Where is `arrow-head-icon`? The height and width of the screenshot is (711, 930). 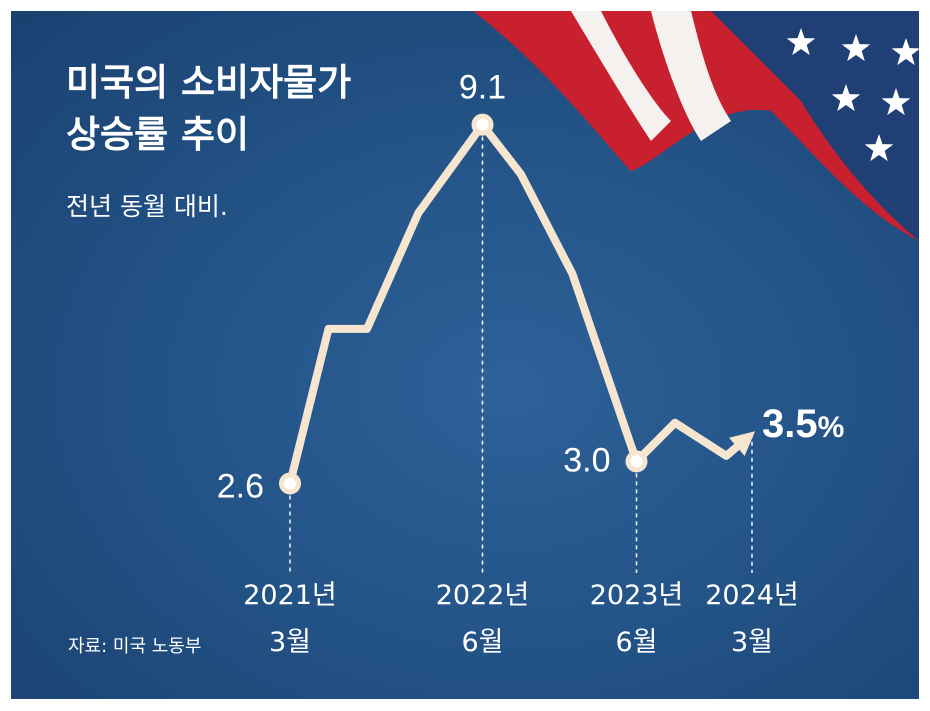 arrow-head-icon is located at coordinates (742, 443).